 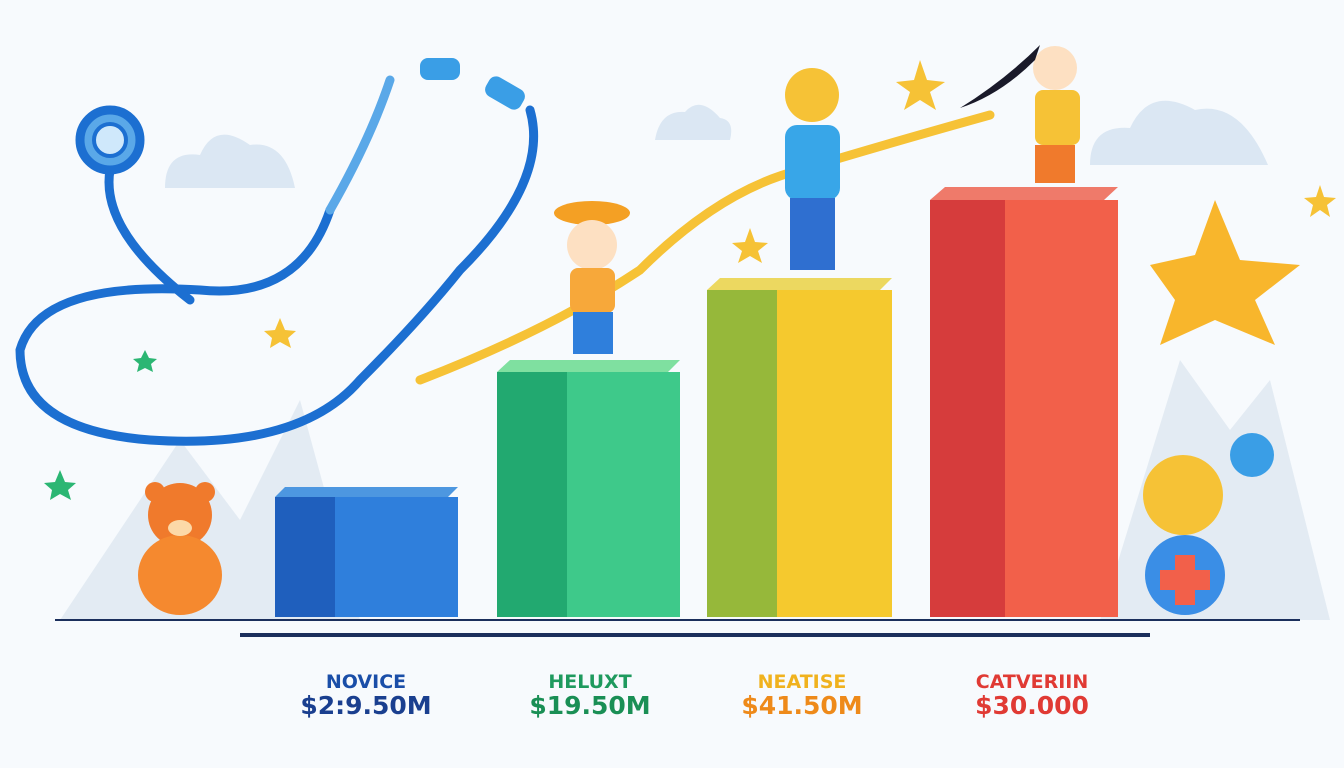 What do you see at coordinates (589, 705) in the screenshot?
I see `tier-amount: $19.50M` at bounding box center [589, 705].